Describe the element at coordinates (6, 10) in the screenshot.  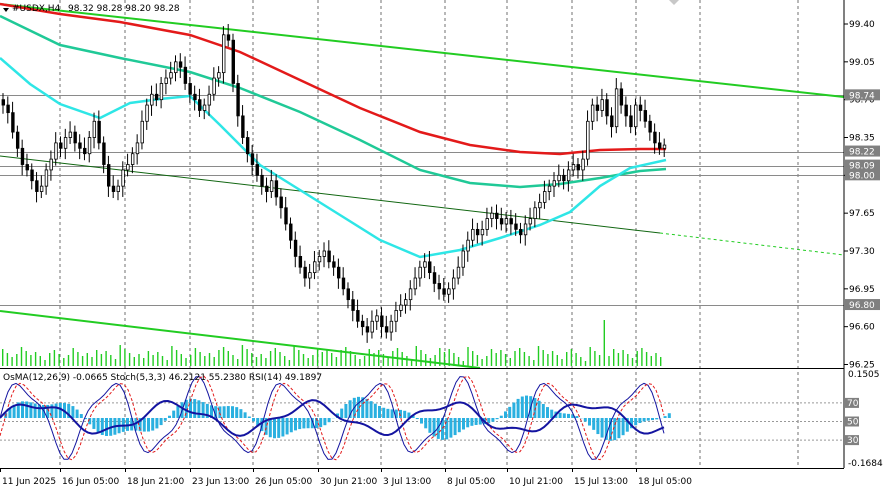
I see `collapse-arrow-icon` at that location.